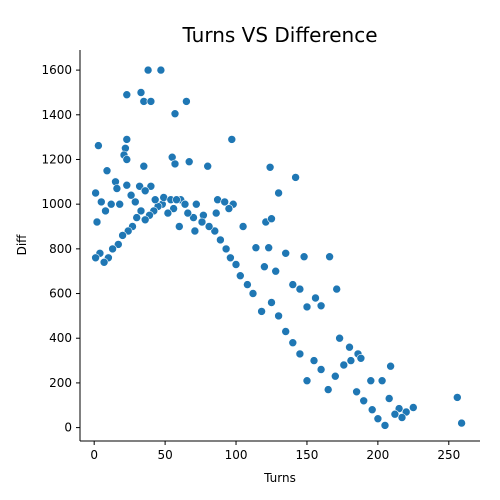 The image size is (500, 500). Describe the element at coordinates (448, 455) in the screenshot. I see `x-tick-label: 250` at that location.